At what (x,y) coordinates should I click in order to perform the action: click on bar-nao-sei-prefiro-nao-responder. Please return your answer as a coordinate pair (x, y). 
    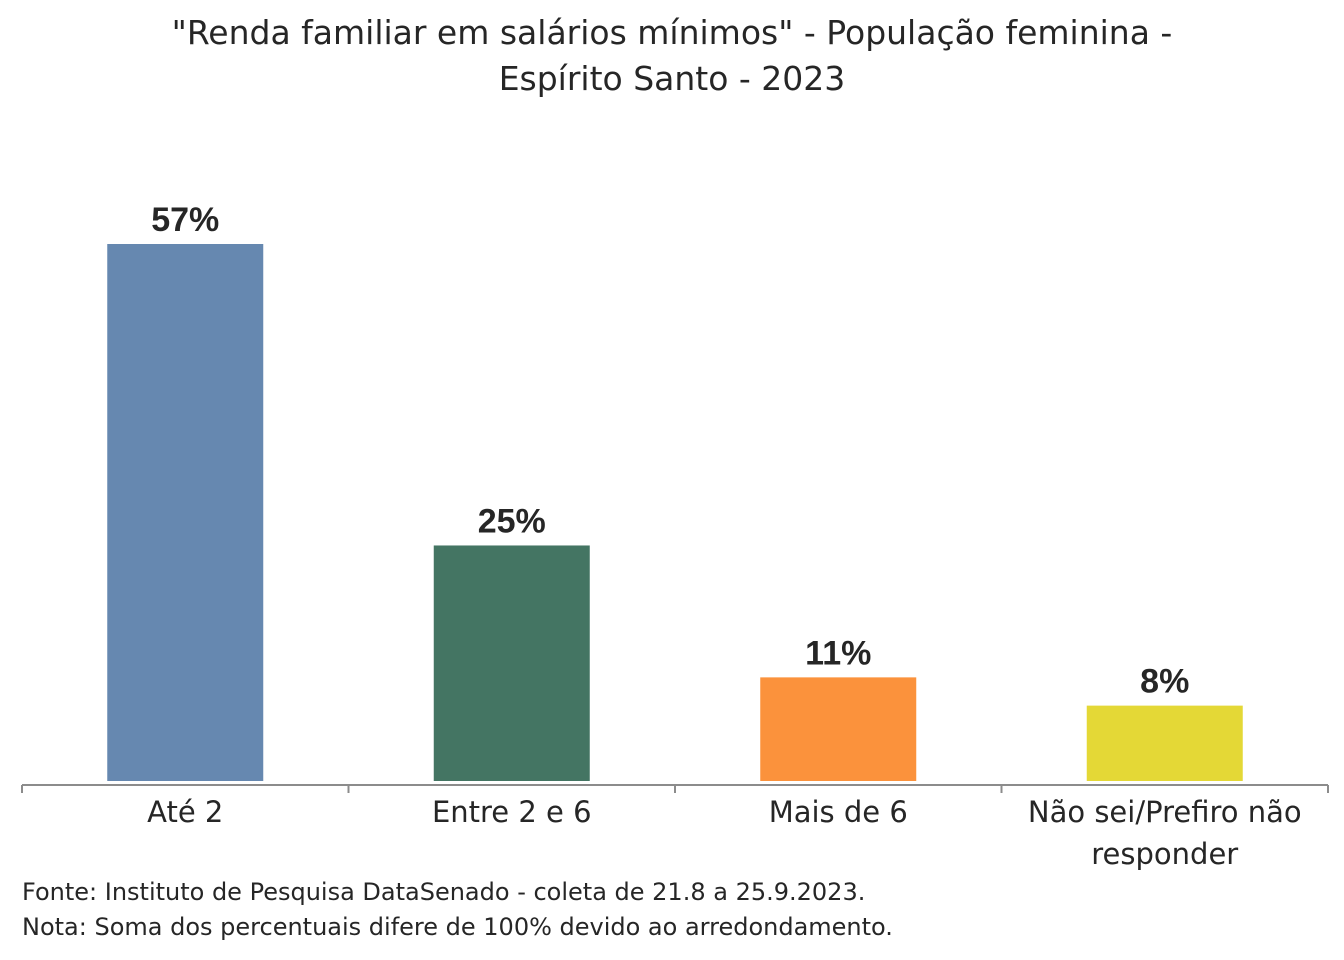
    Looking at the image, I should click on (1164, 743).